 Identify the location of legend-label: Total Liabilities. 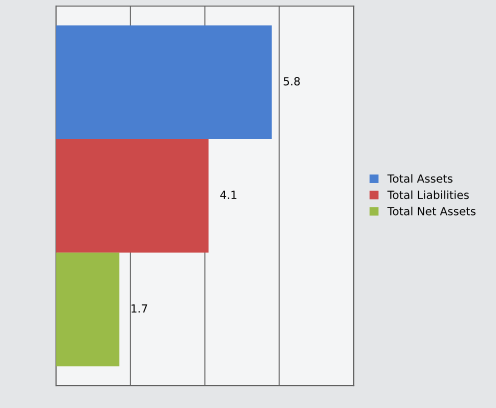
(428, 195).